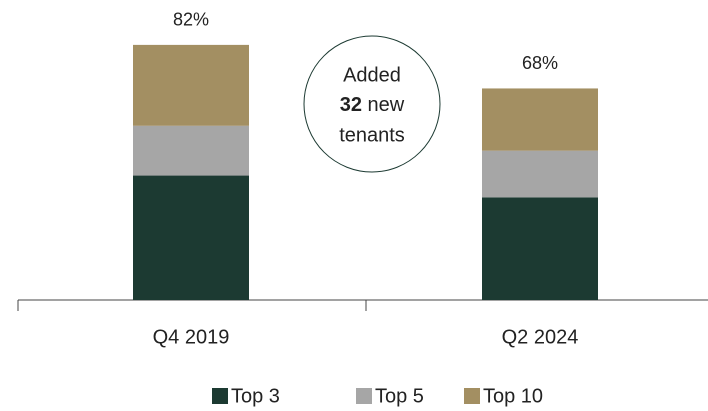 The image size is (708, 411). I want to click on annotation-text: Added, so click(372, 75).